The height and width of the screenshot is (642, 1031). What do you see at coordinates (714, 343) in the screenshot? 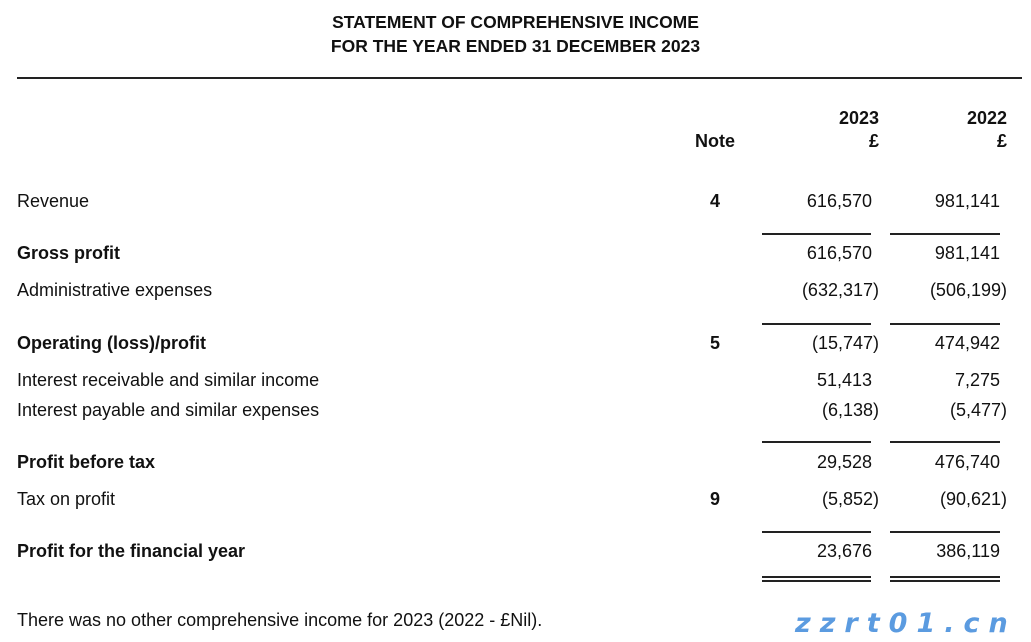
I see `row-note: 5` at bounding box center [714, 343].